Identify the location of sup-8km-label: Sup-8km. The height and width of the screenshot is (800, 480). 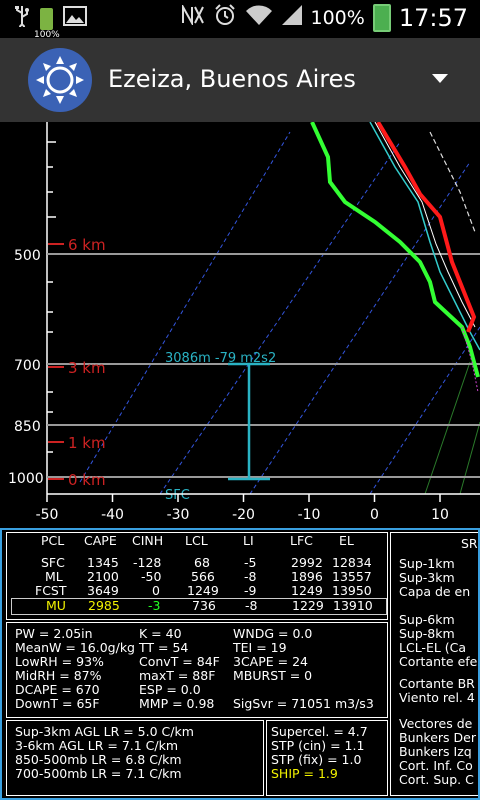
(427, 633).